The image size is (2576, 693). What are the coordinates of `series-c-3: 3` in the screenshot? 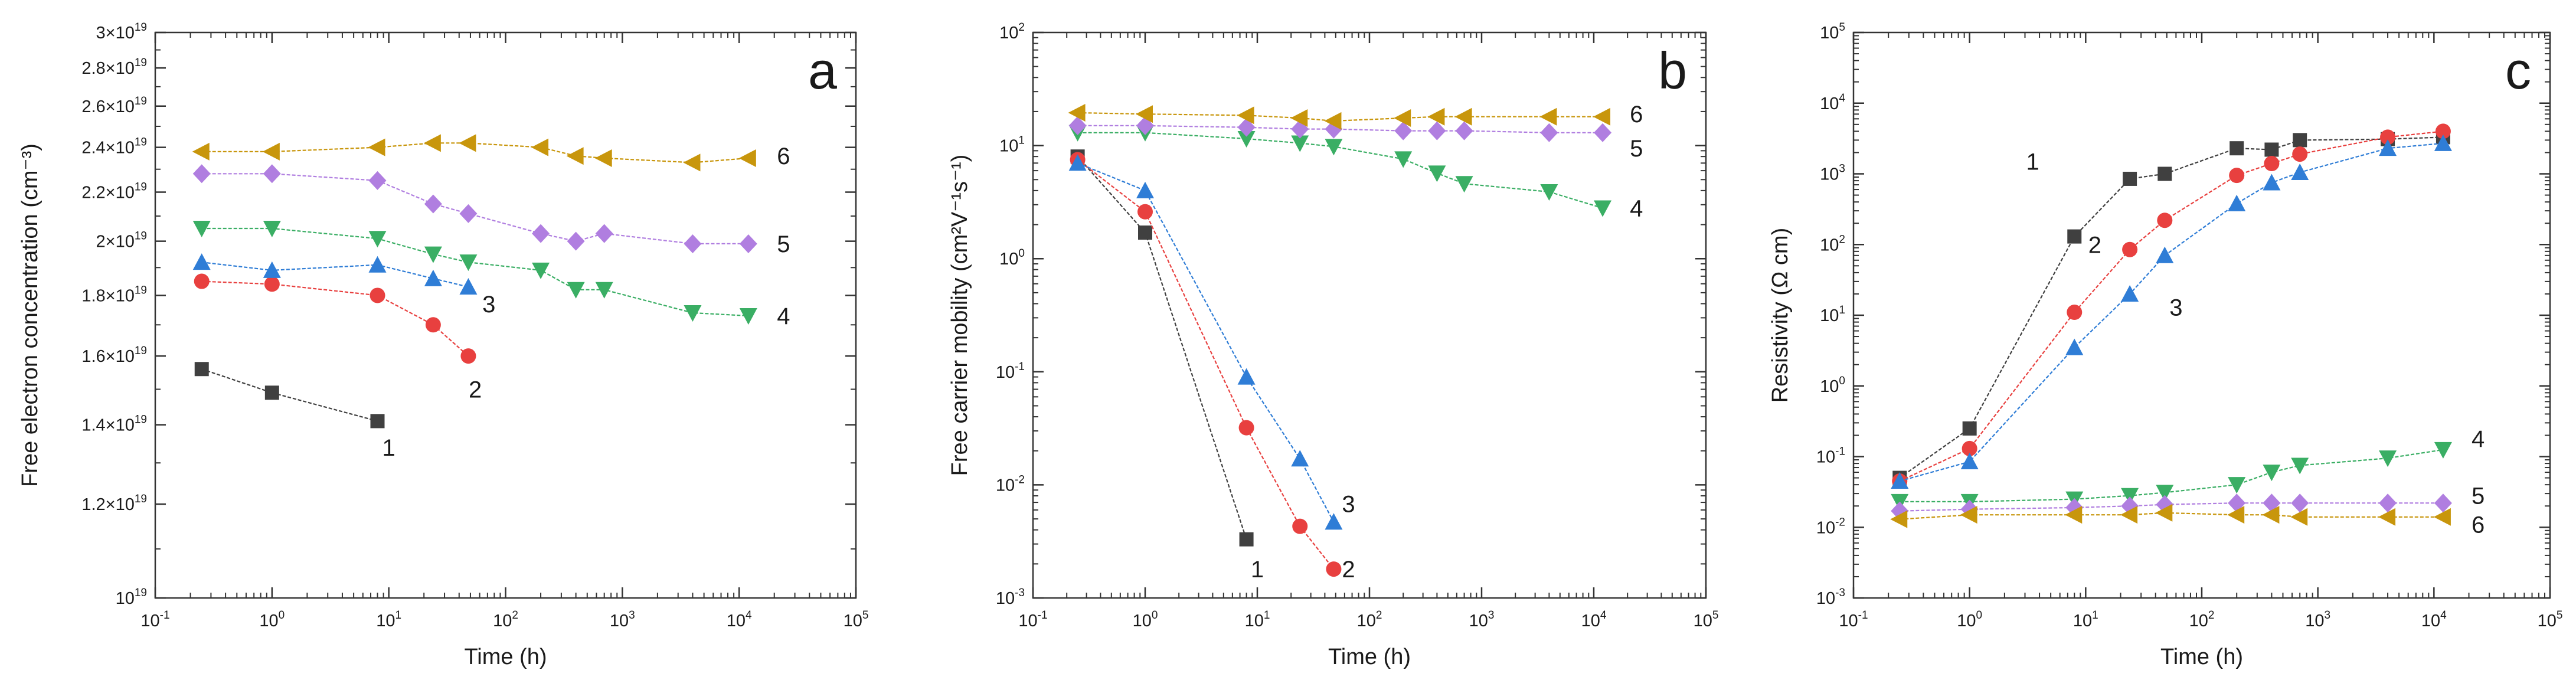 It's located at (2171, 311).